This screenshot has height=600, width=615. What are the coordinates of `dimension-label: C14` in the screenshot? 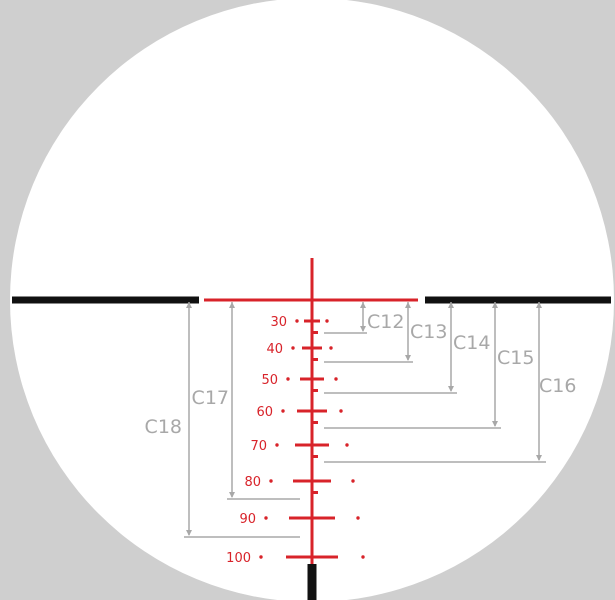 It's located at (471, 343).